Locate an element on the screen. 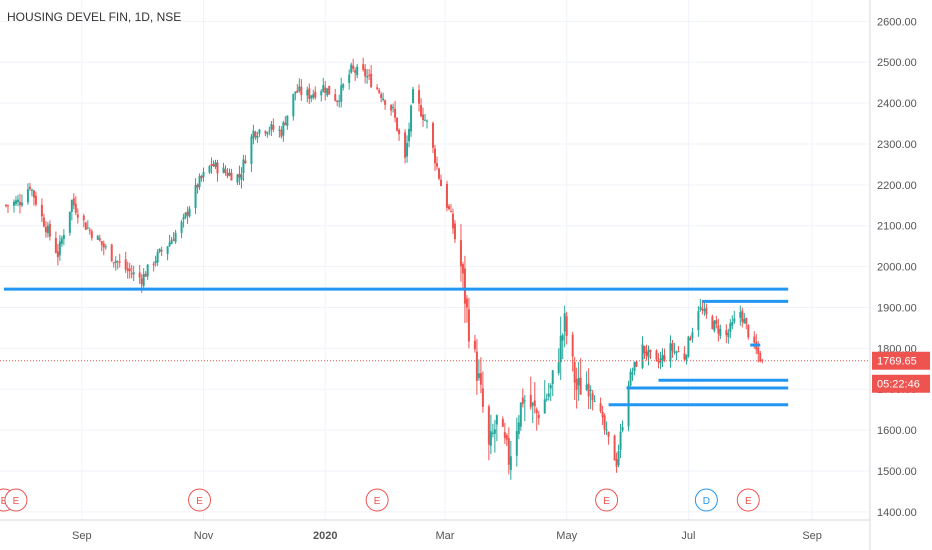  event-label: E is located at coordinates (606, 501).